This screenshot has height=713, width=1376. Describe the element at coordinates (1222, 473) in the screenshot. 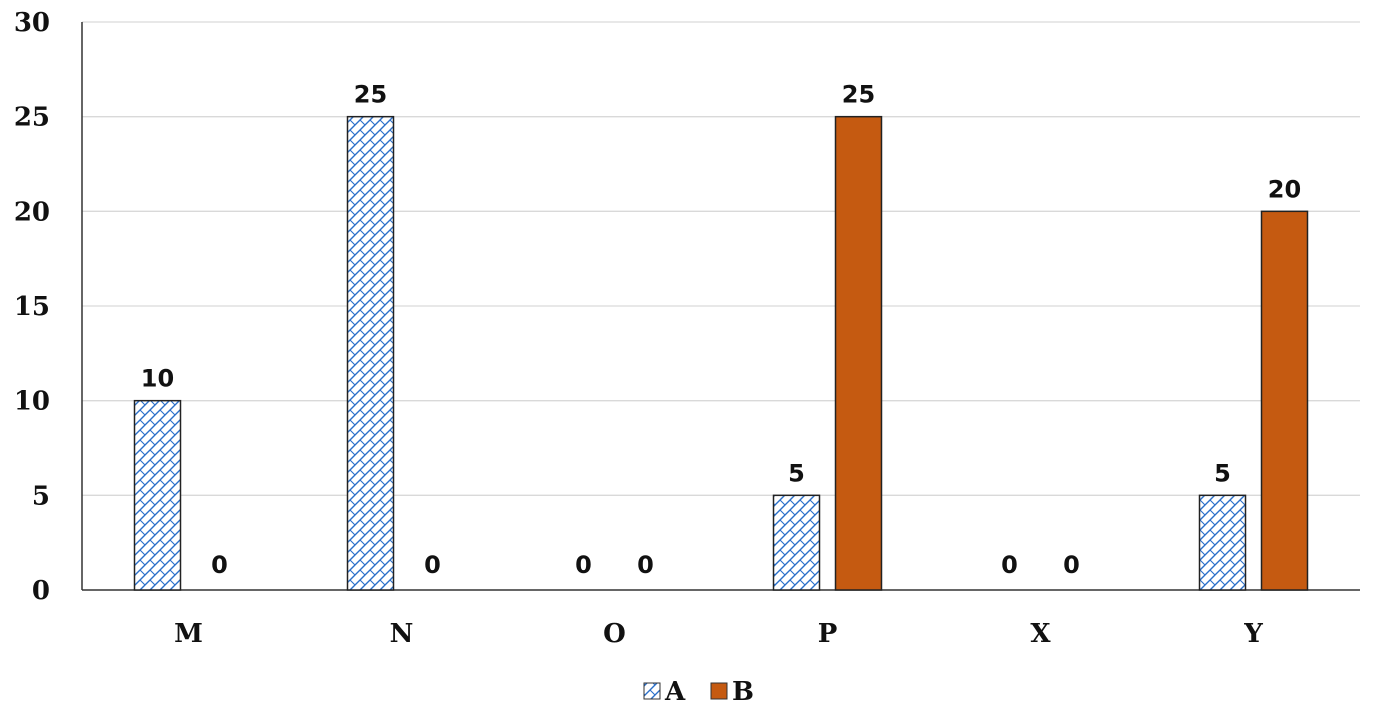

I see `data-label-A-Y: 5` at that location.